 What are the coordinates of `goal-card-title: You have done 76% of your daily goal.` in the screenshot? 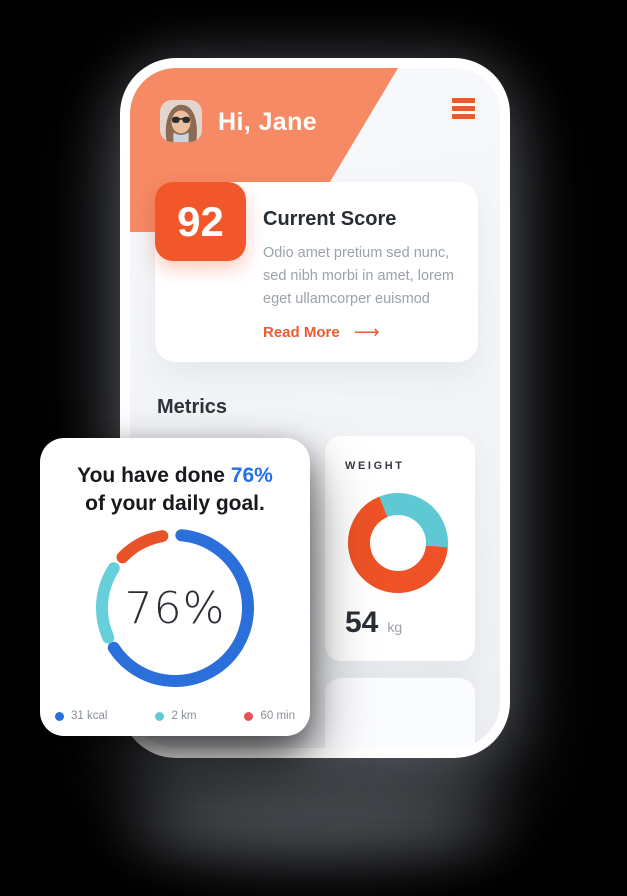 It's located at (175, 478).